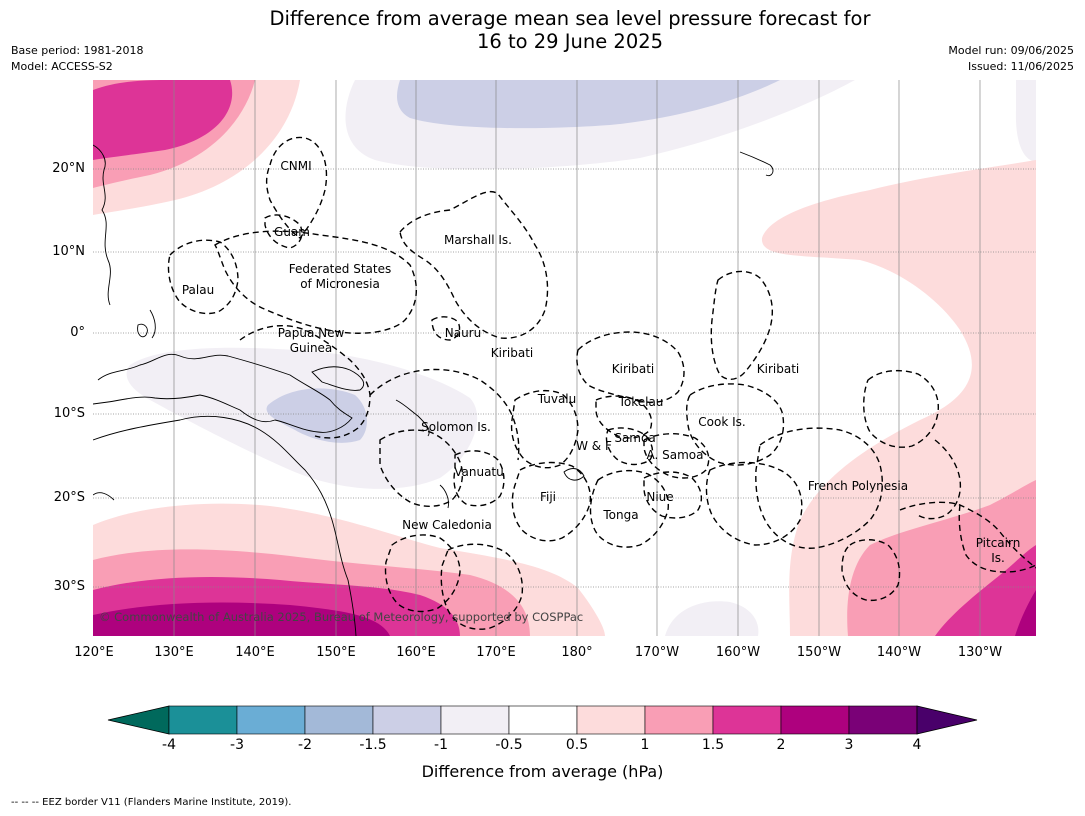 The image size is (1085, 816). Describe the element at coordinates (237, 745) in the screenshot. I see `colorbar-tick: -3` at that location.